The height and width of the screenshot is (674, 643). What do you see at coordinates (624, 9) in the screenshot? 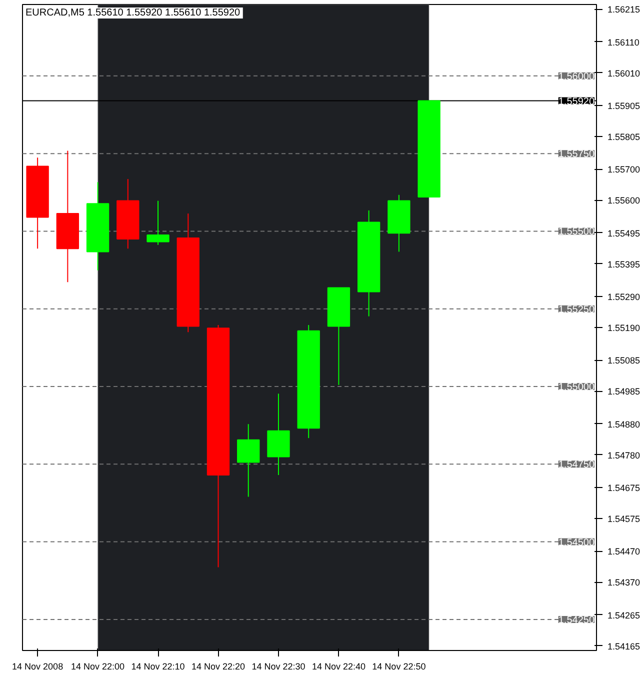
I see `y-tick-label: 1.56215` at bounding box center [624, 9].